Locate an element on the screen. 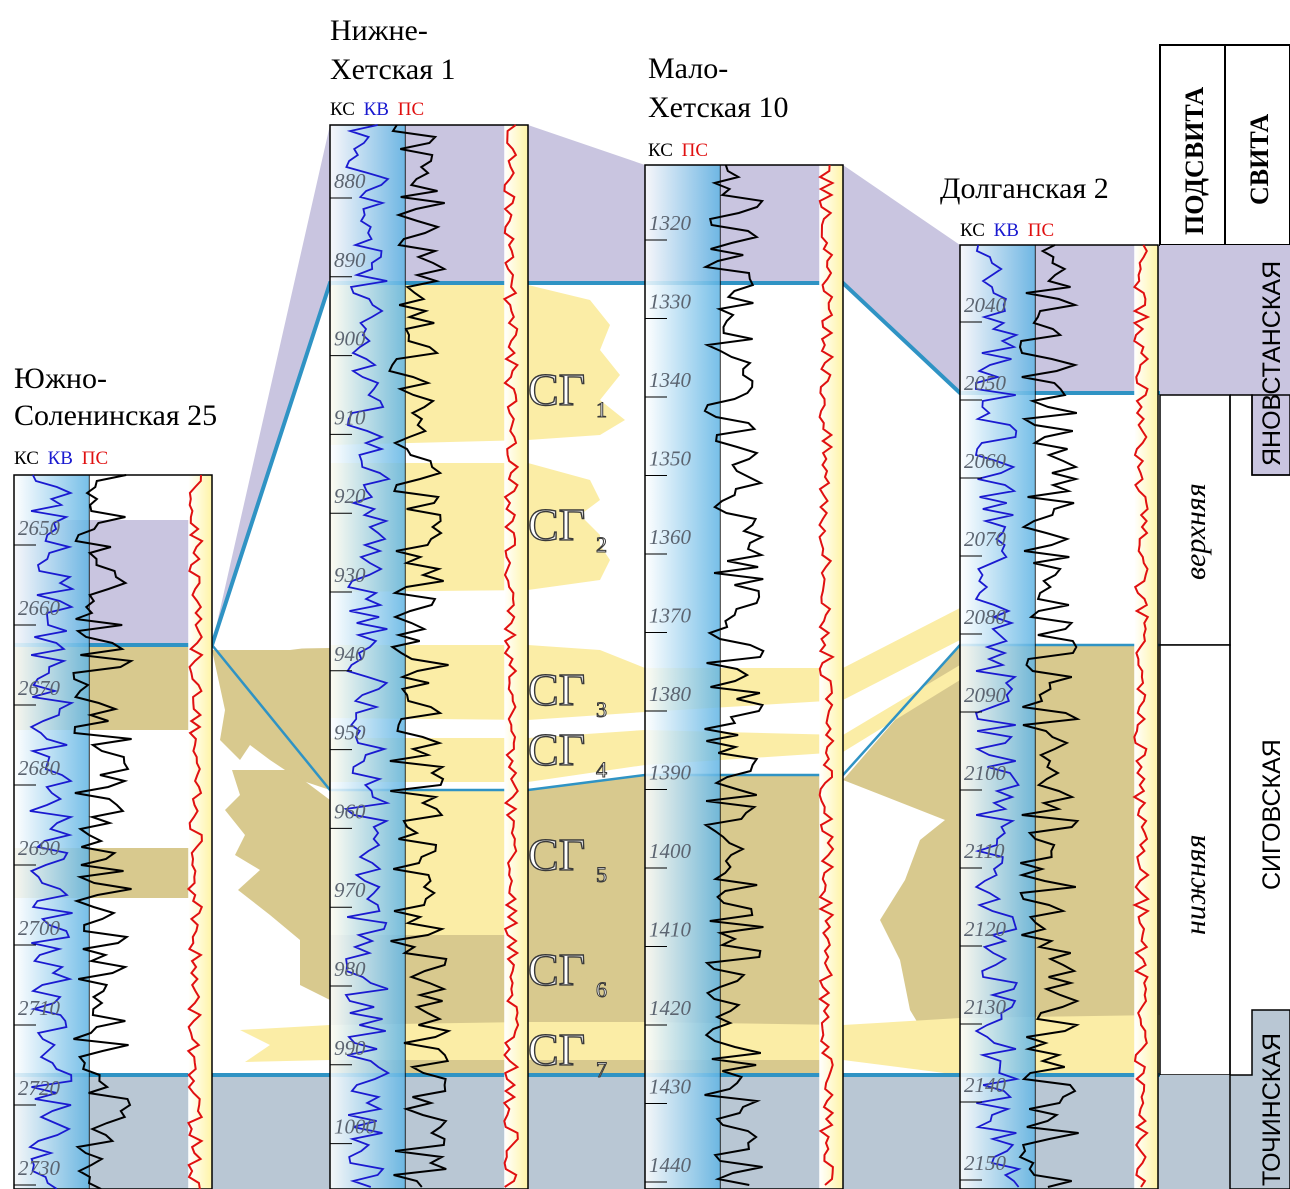  log-labels-ys25: КС КВ ПС is located at coordinates (61, 458).